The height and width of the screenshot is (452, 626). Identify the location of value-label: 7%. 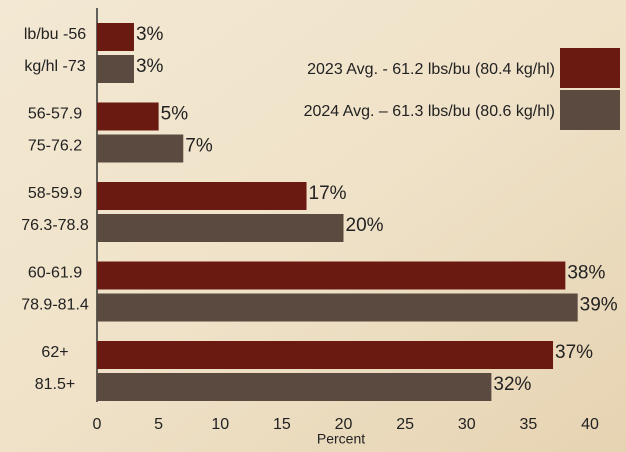
(199, 146).